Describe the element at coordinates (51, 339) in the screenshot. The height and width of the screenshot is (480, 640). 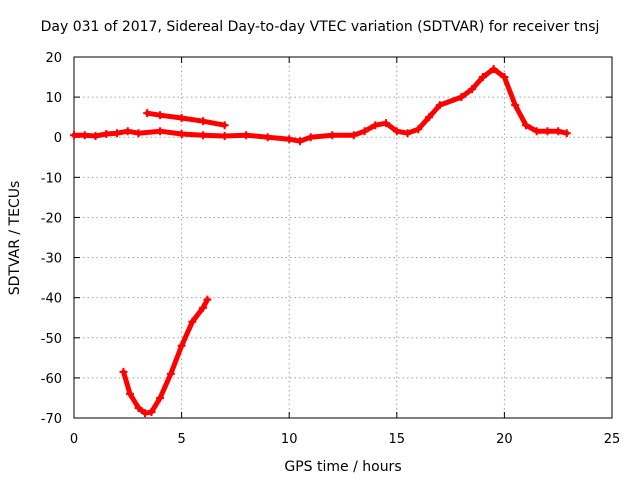
I see `y-tick-label: -50` at that location.